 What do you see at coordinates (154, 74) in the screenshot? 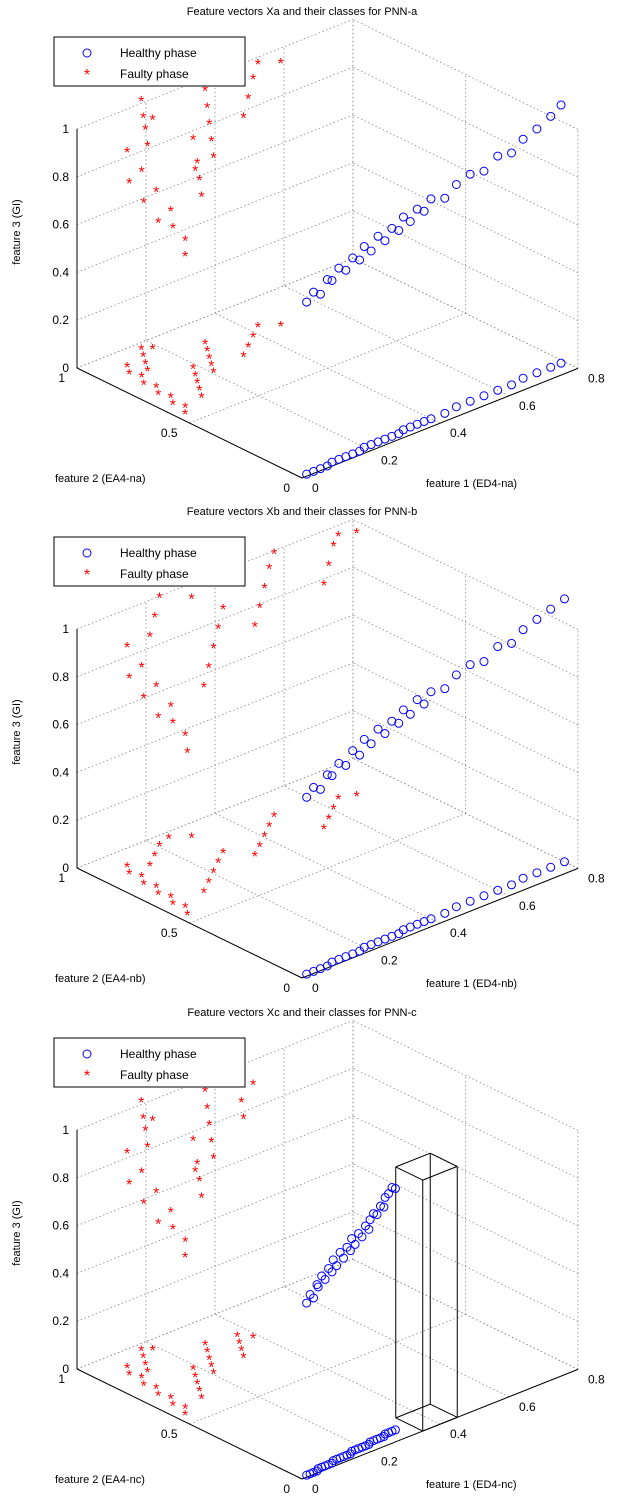
I see `legend-label: Faulty phase` at bounding box center [154, 74].